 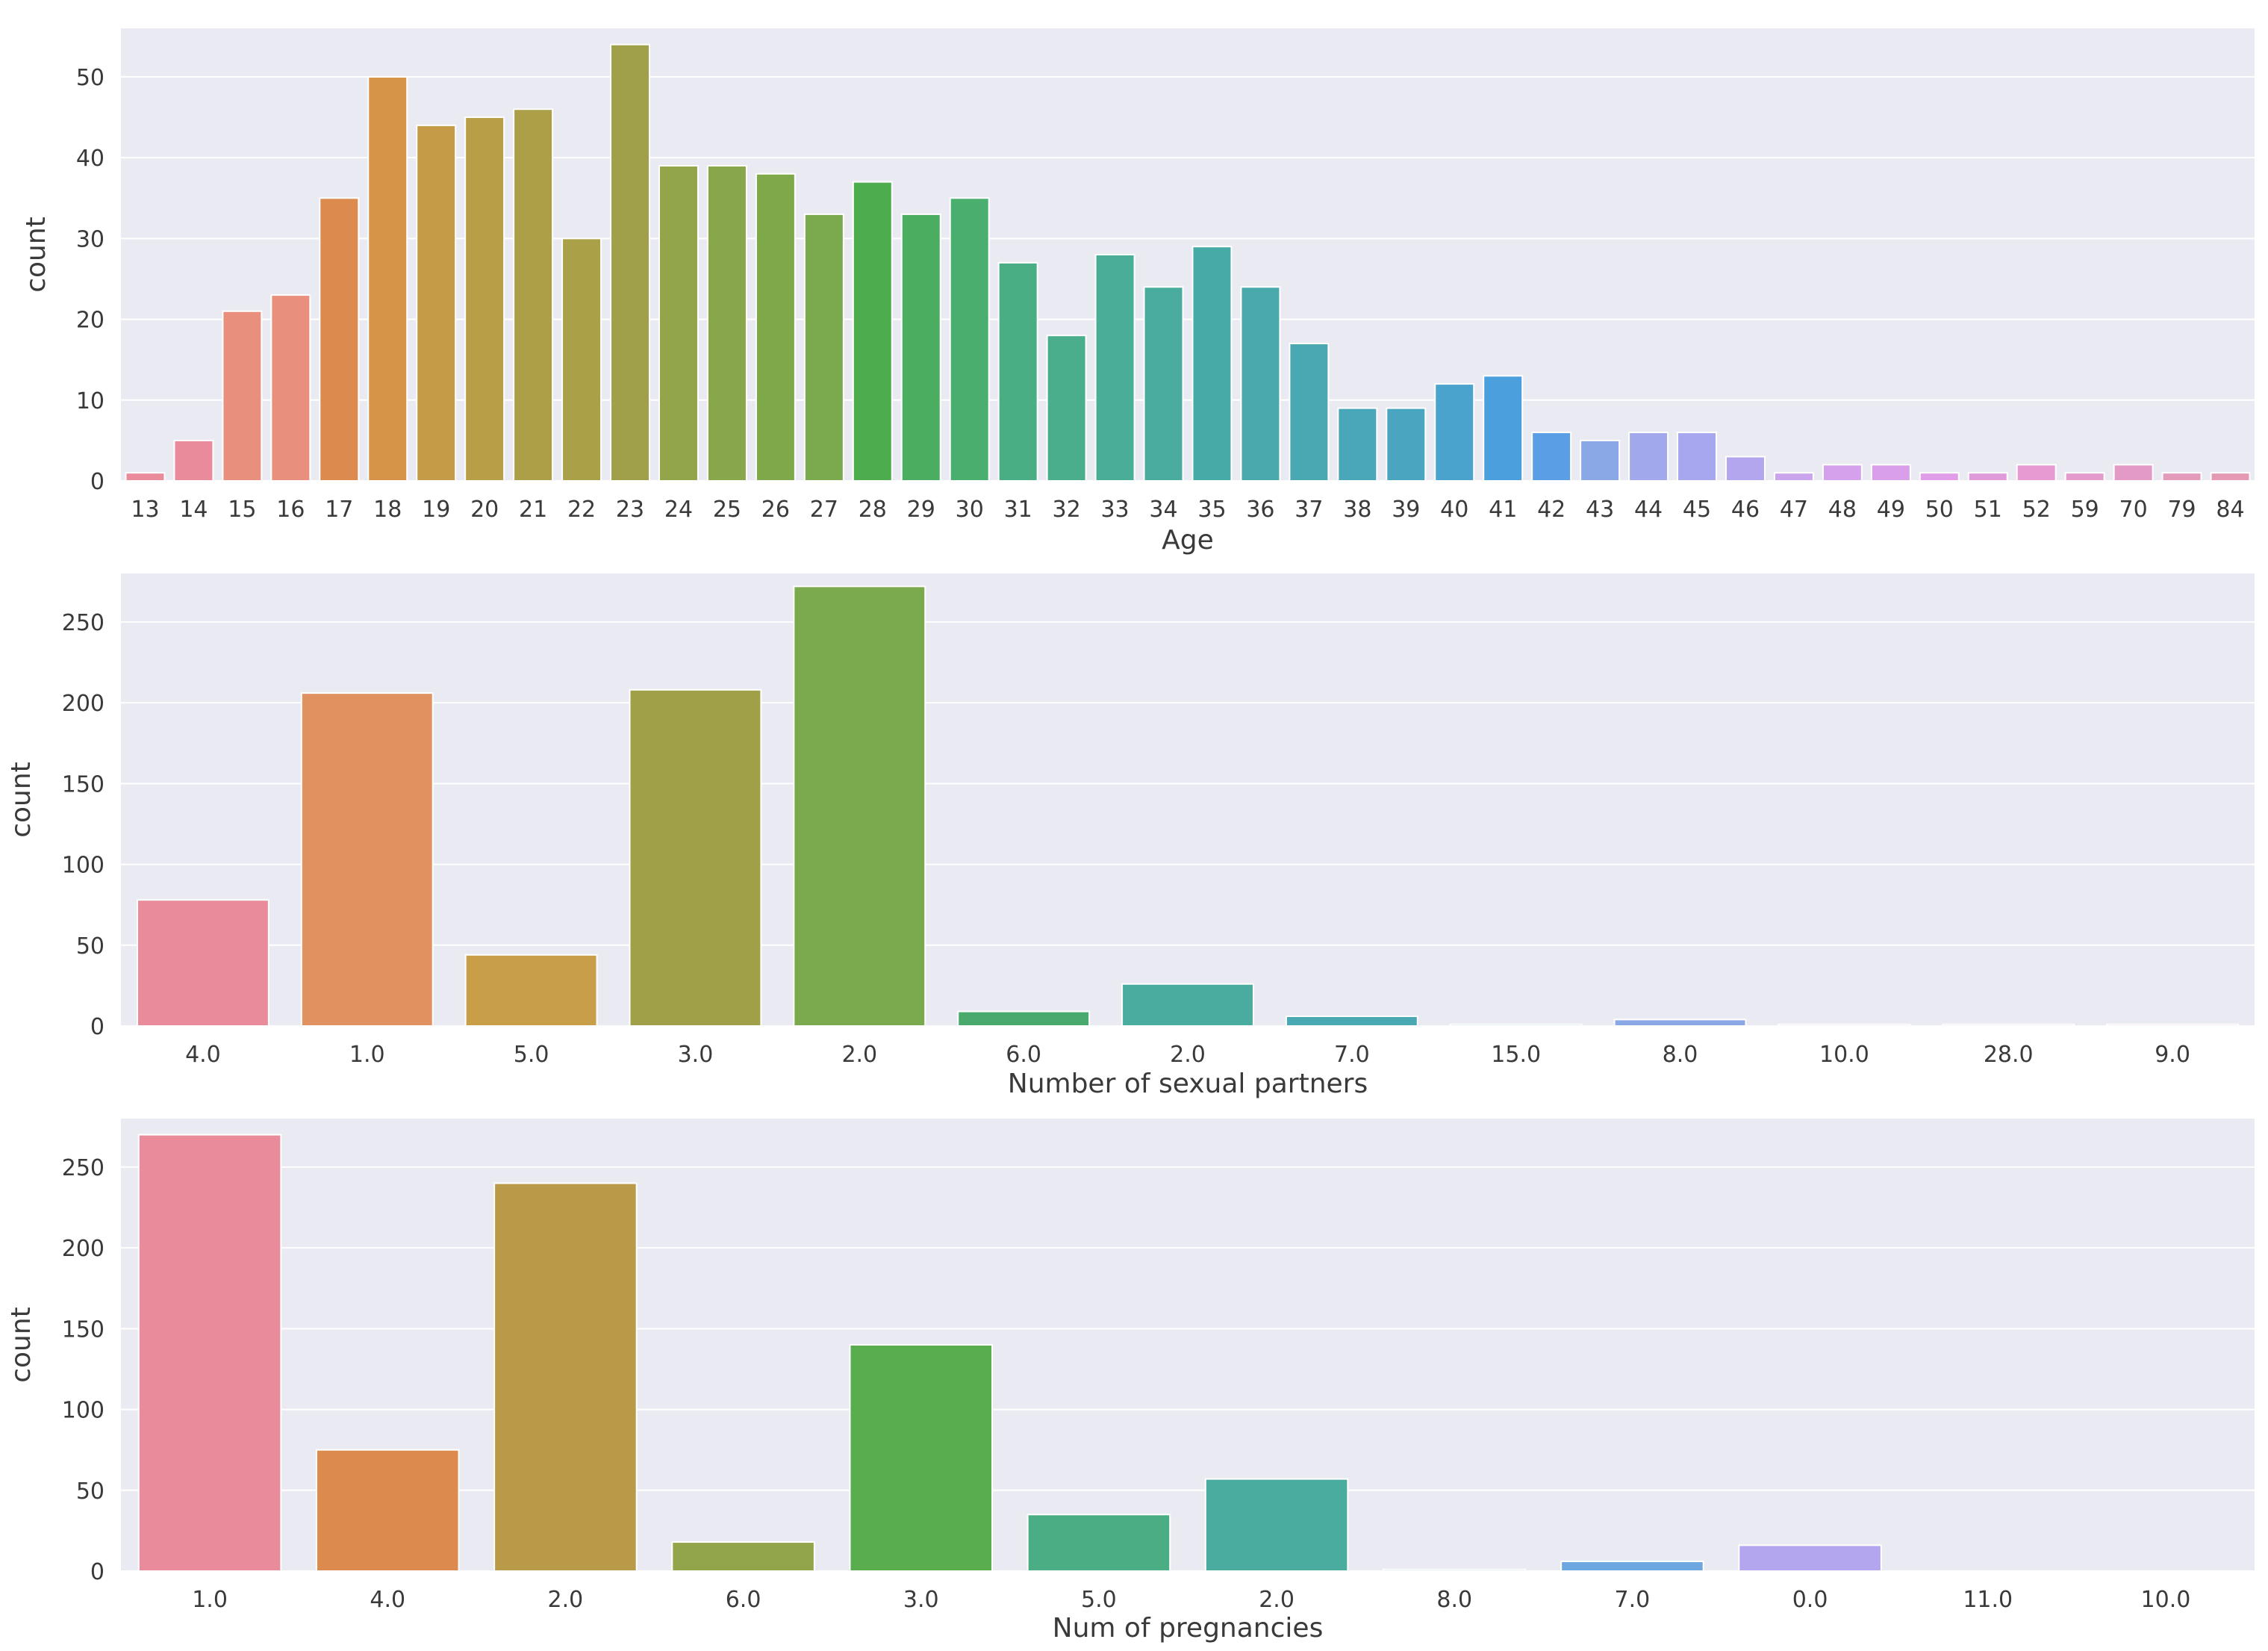 I want to click on partners-y-tick-label: 100, so click(x=83, y=866).